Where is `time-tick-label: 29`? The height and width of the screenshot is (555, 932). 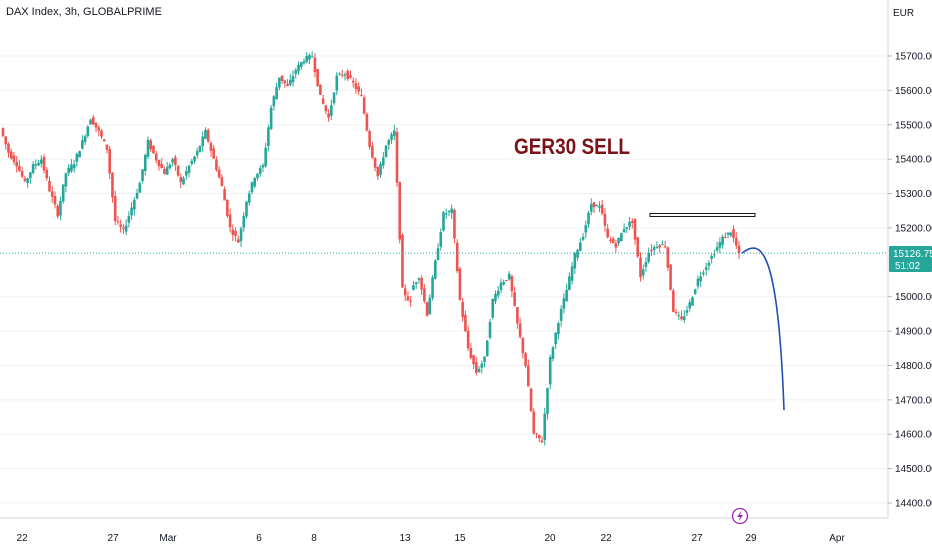 time-tick-label: 29 is located at coordinates (751, 538).